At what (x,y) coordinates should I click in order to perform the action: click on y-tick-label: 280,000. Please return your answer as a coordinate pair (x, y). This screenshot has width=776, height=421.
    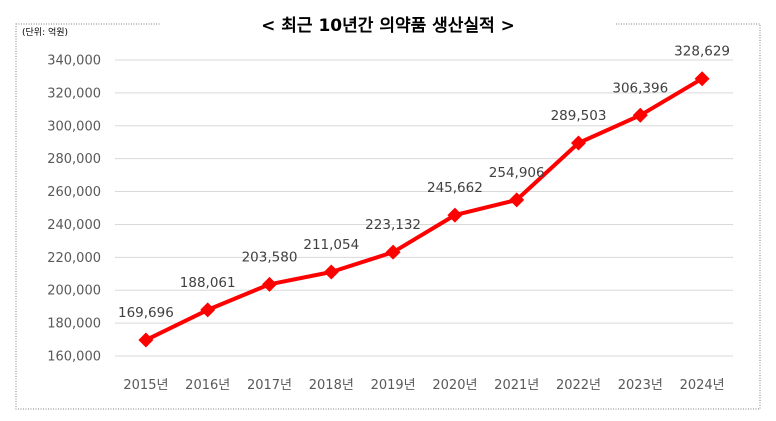
    Looking at the image, I should click on (74, 159).